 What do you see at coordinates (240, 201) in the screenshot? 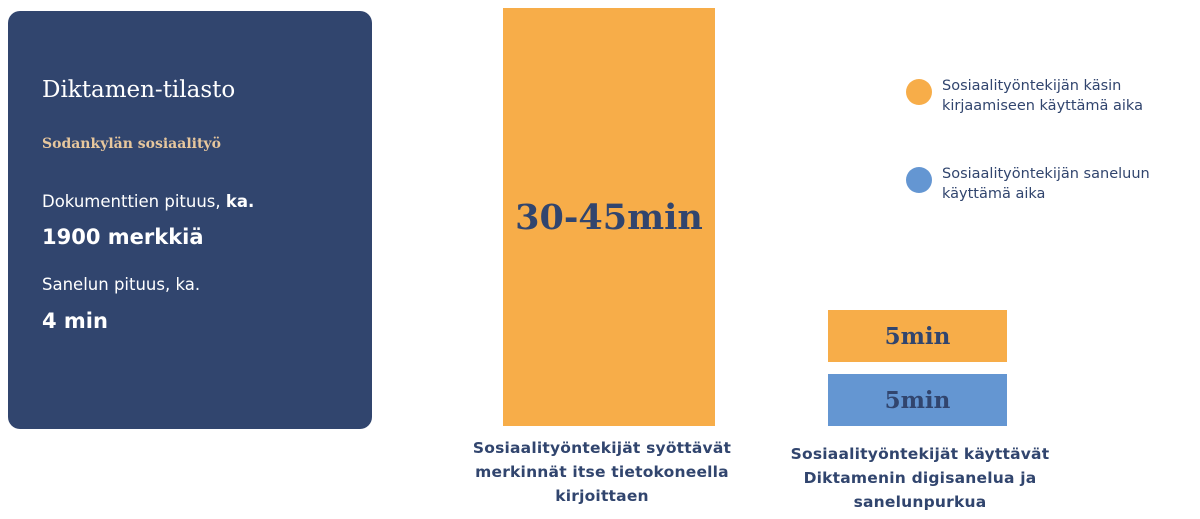
I see `doc-length-label-bold: ka.` at bounding box center [240, 201].